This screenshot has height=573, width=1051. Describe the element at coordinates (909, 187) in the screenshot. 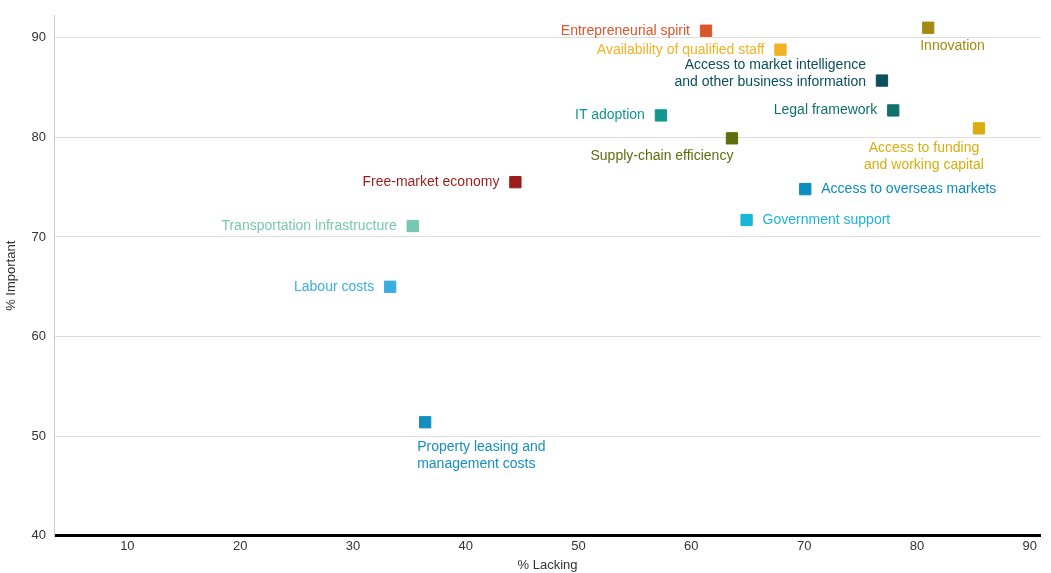

I see `series-label: Access to overseas markets` at that location.